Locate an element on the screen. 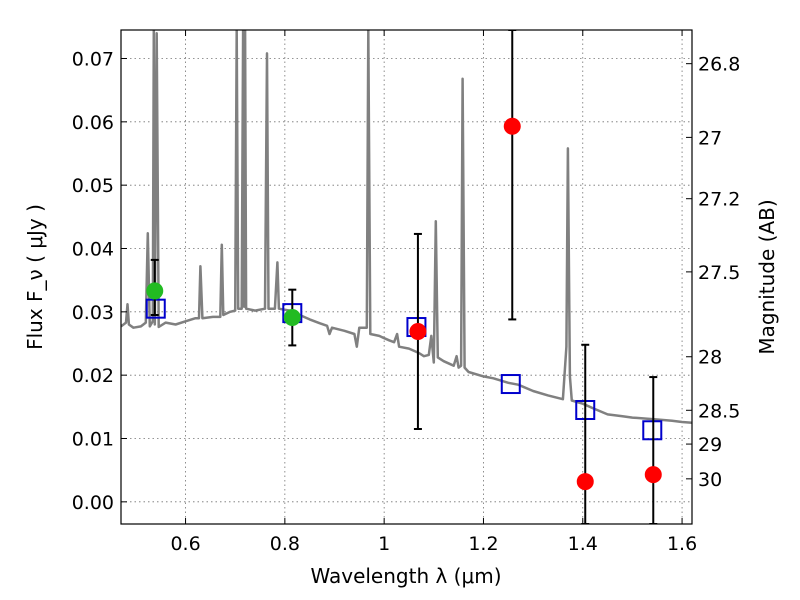 This screenshot has width=800, height=600. y-right-tick-label: 30 is located at coordinates (710, 480).